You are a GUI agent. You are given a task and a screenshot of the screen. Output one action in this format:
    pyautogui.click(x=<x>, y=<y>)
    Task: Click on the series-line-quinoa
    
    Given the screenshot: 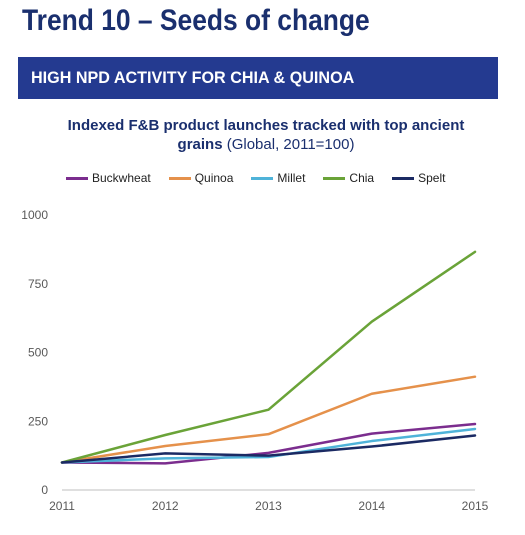 What is the action you would take?
    pyautogui.click(x=268, y=419)
    